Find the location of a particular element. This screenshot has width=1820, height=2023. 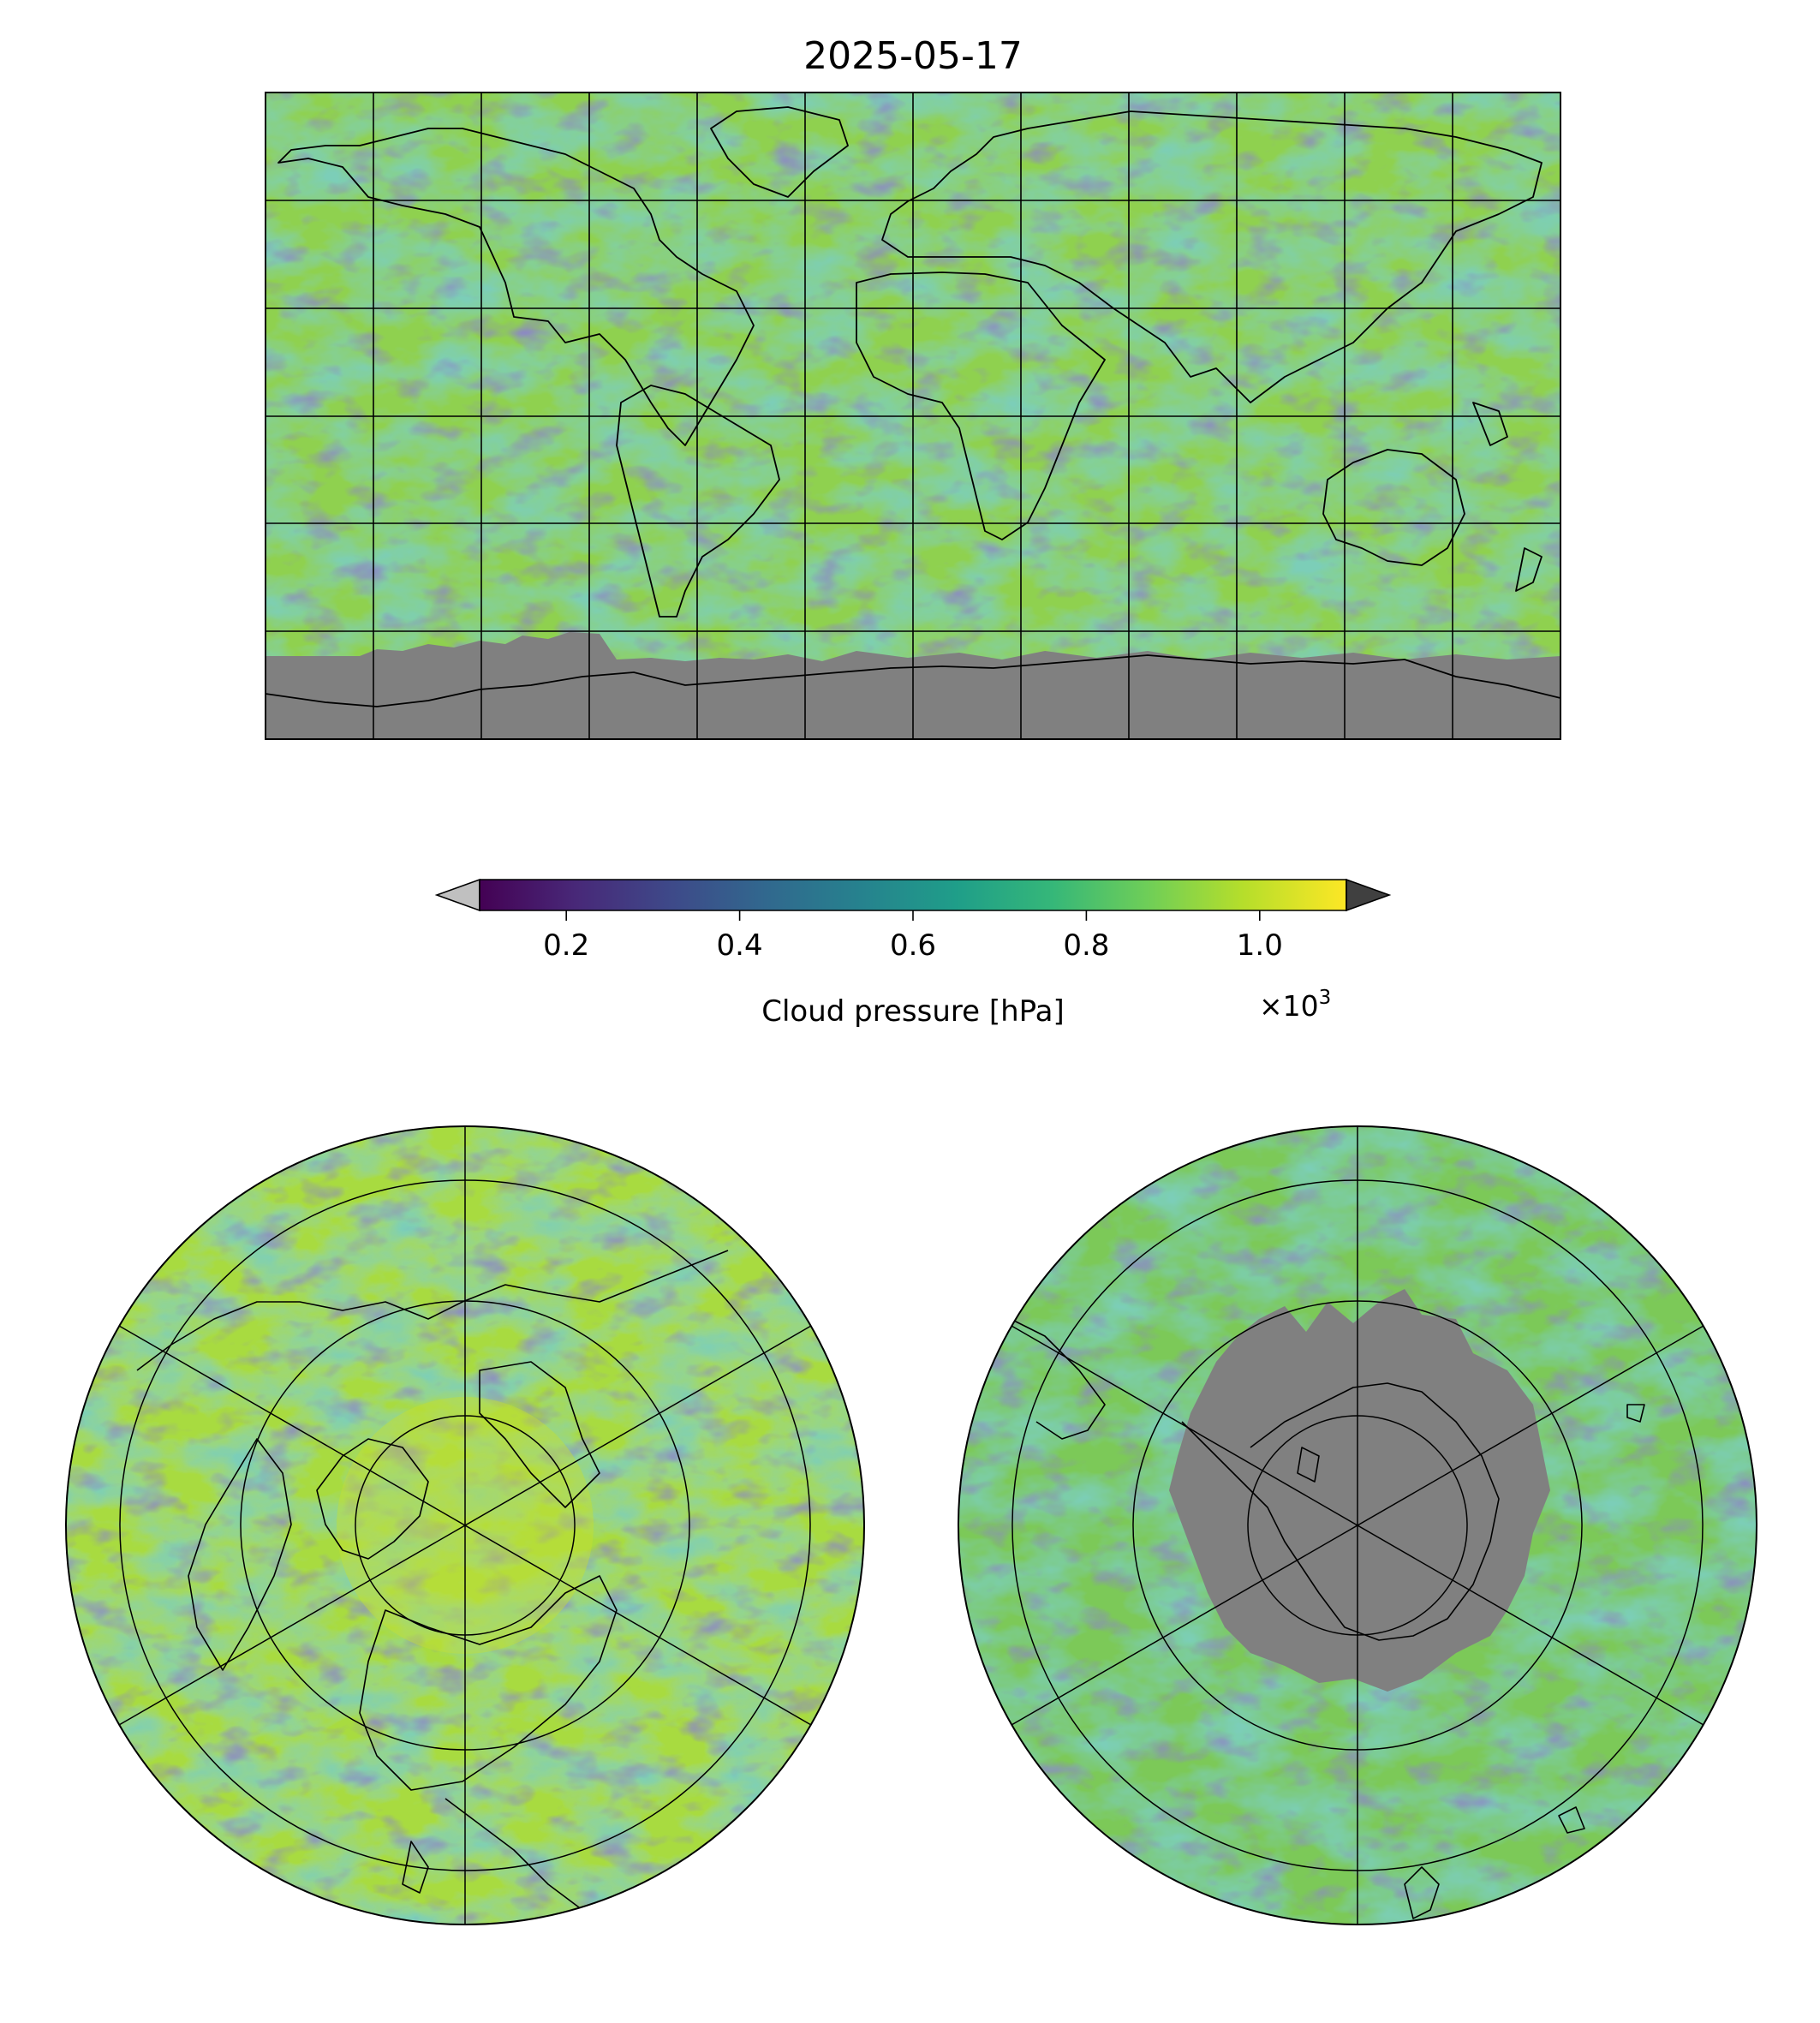

colorbar-tick-label: 1.0 is located at coordinates (1260, 946).